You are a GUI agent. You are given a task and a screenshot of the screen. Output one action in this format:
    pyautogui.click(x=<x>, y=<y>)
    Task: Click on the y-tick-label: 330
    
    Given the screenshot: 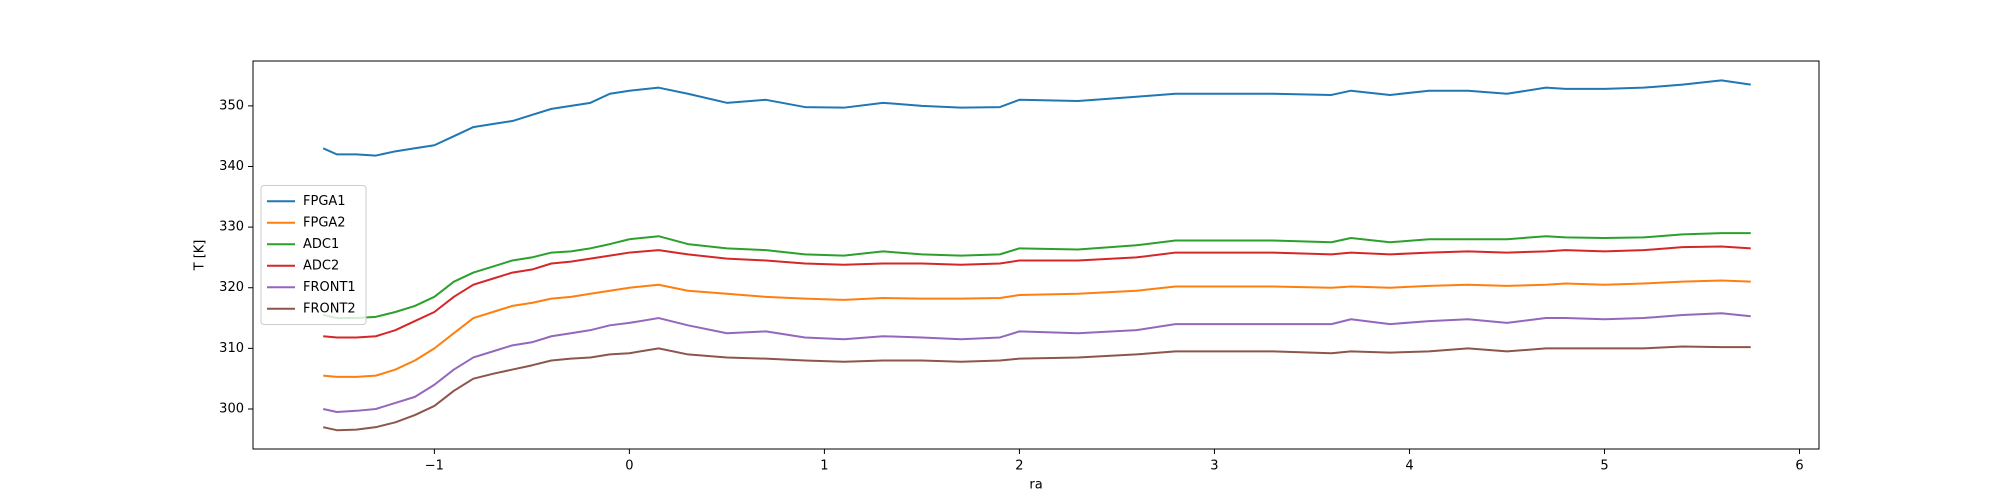 What is the action you would take?
    pyautogui.click(x=231, y=227)
    